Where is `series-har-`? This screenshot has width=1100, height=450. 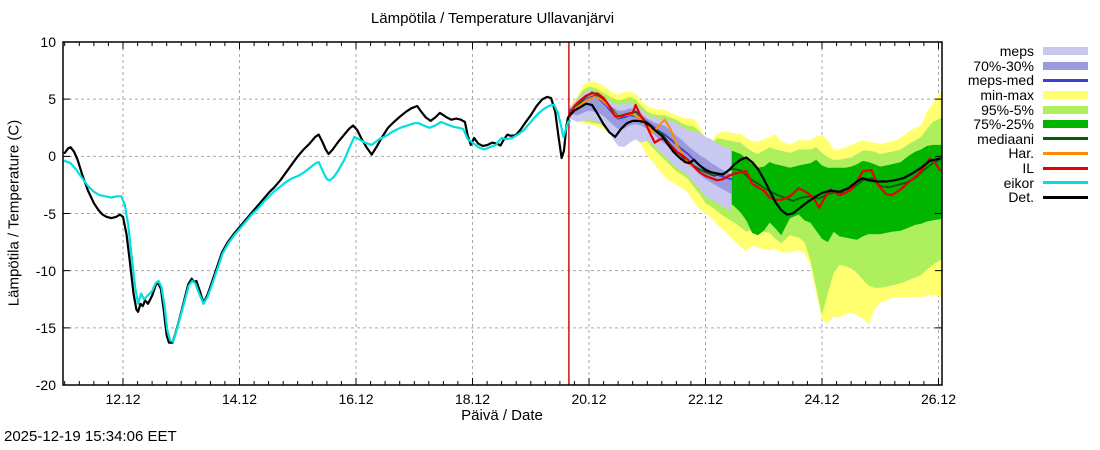 series-har- is located at coordinates (631, 131).